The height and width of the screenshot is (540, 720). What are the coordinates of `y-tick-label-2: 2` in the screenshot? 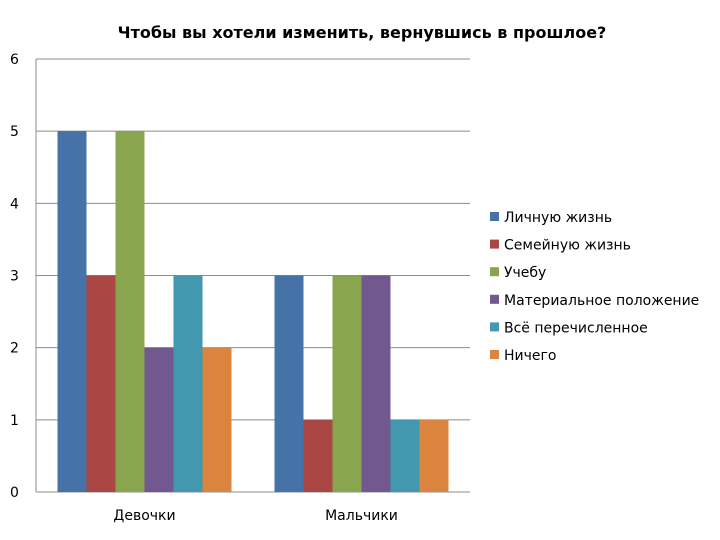 It's located at (14, 349).